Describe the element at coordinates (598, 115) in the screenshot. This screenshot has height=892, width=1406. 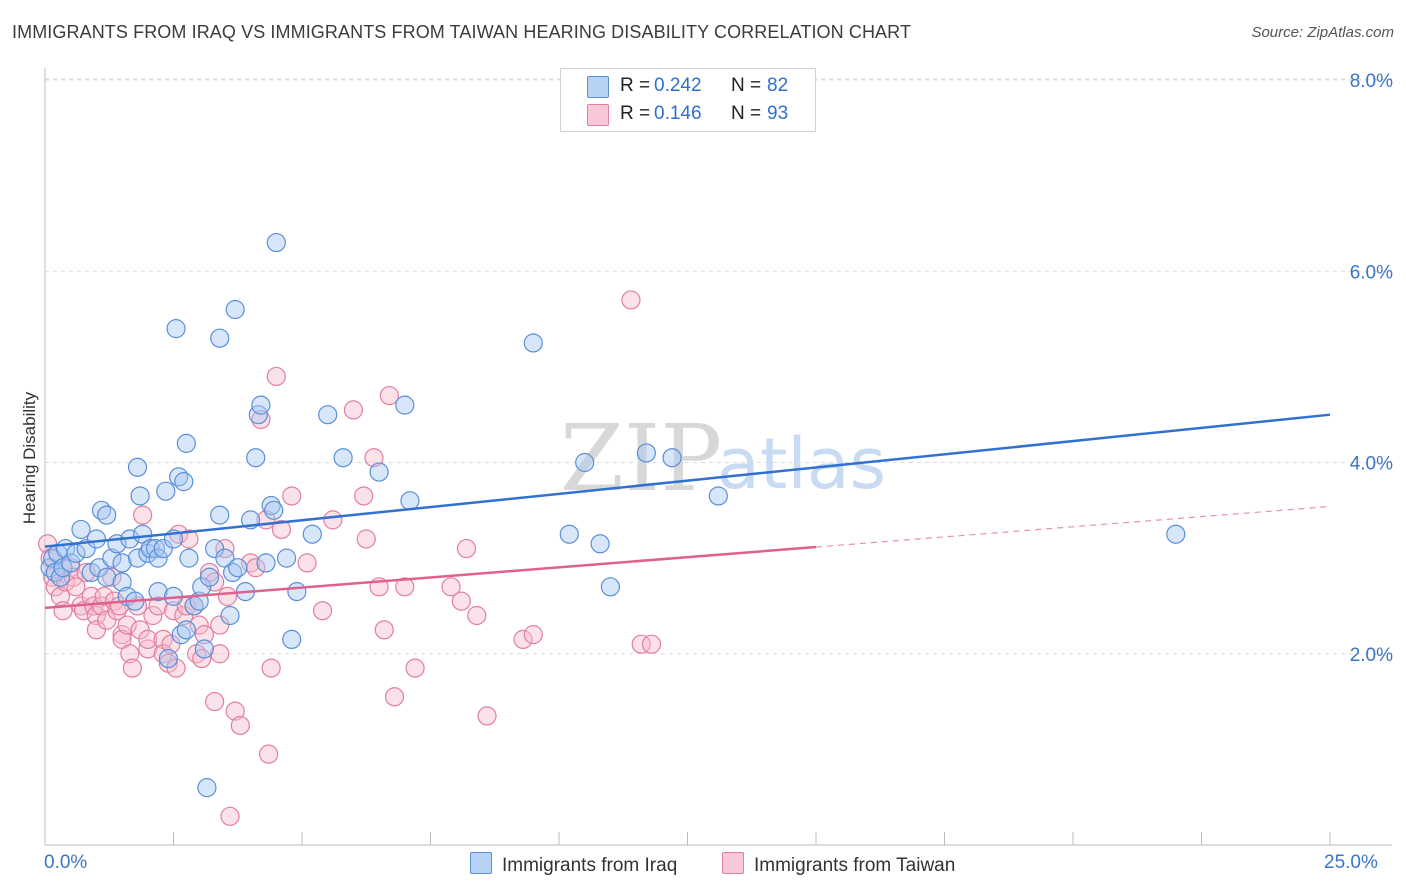
I see `taiwan-swatch` at that location.